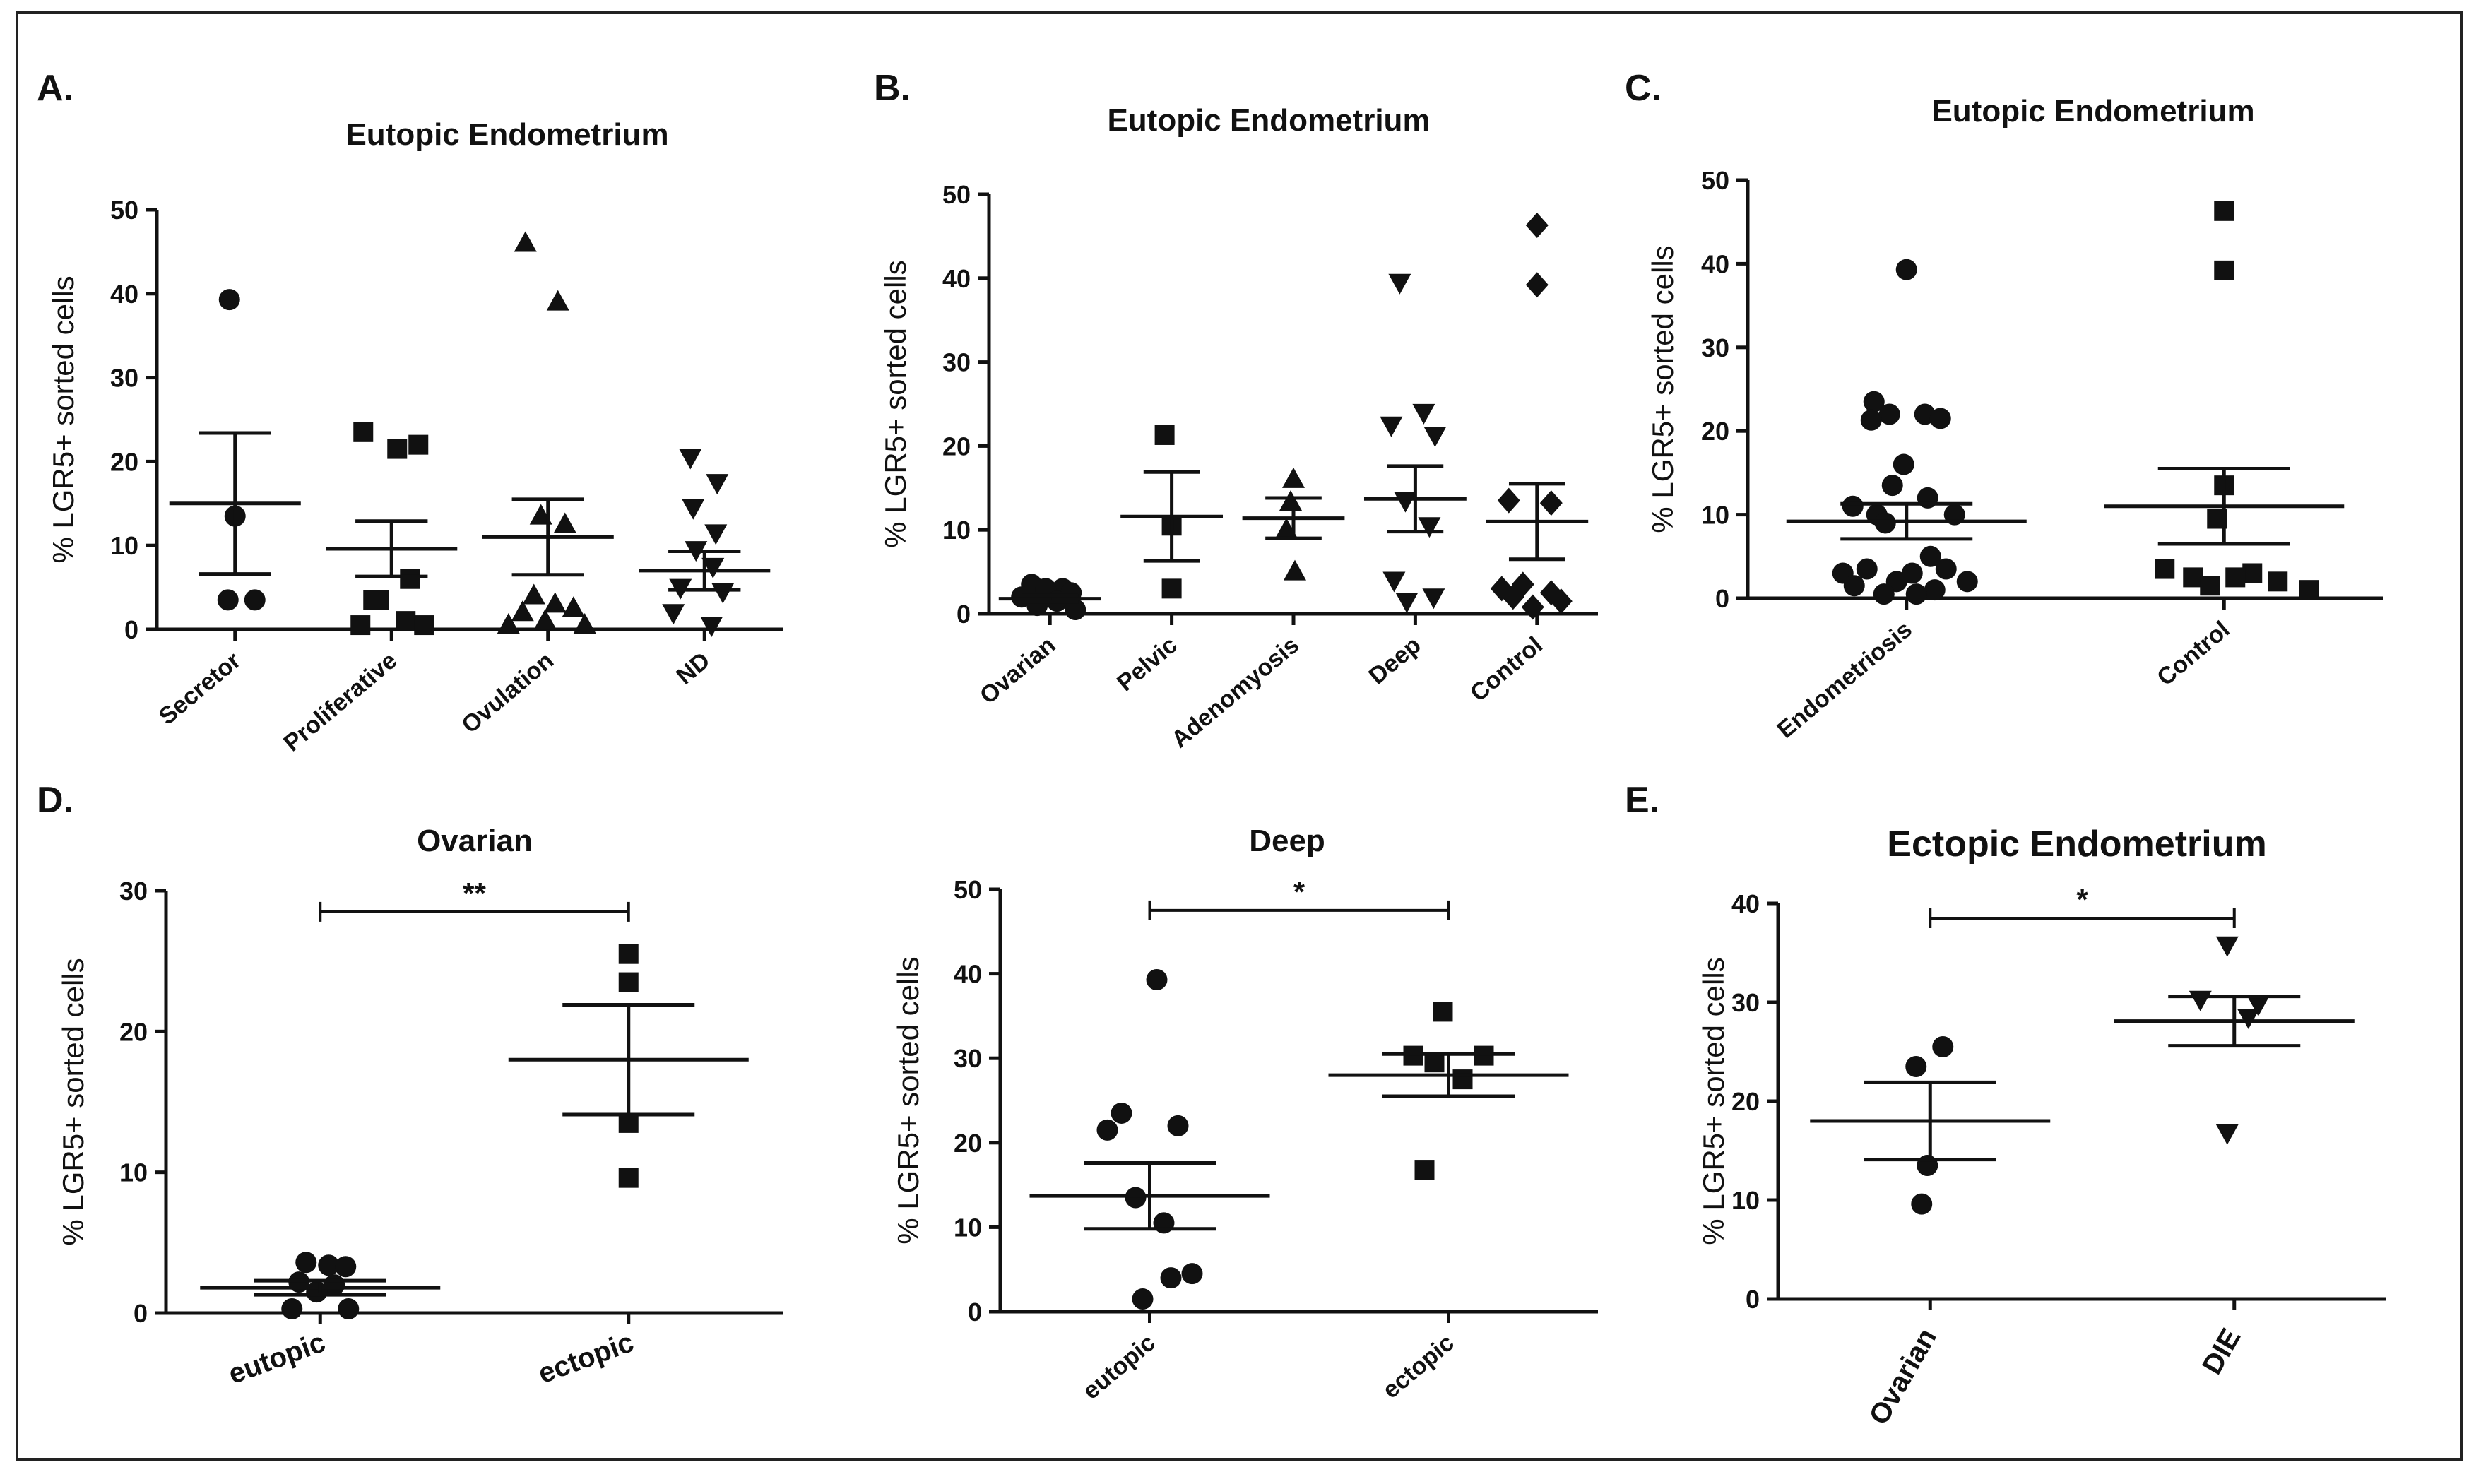  What do you see at coordinates (1299, 891) in the screenshot?
I see `panel-d2-sig-label: *` at bounding box center [1299, 891].